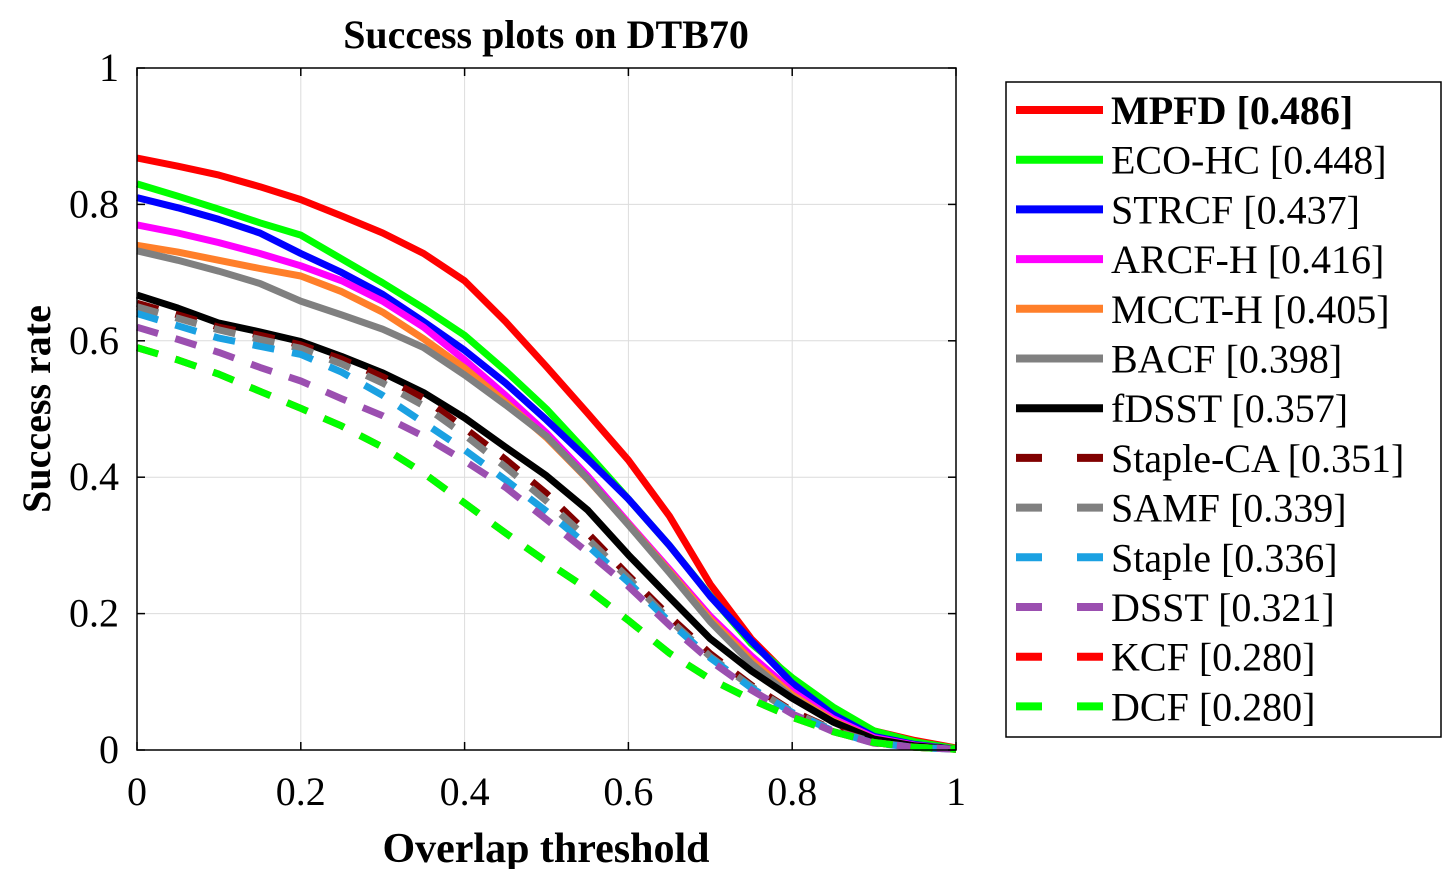 Image resolution: width=1449 pixels, height=869 pixels. I want to click on legend-label-9: Staple [0.336], so click(1224, 557).